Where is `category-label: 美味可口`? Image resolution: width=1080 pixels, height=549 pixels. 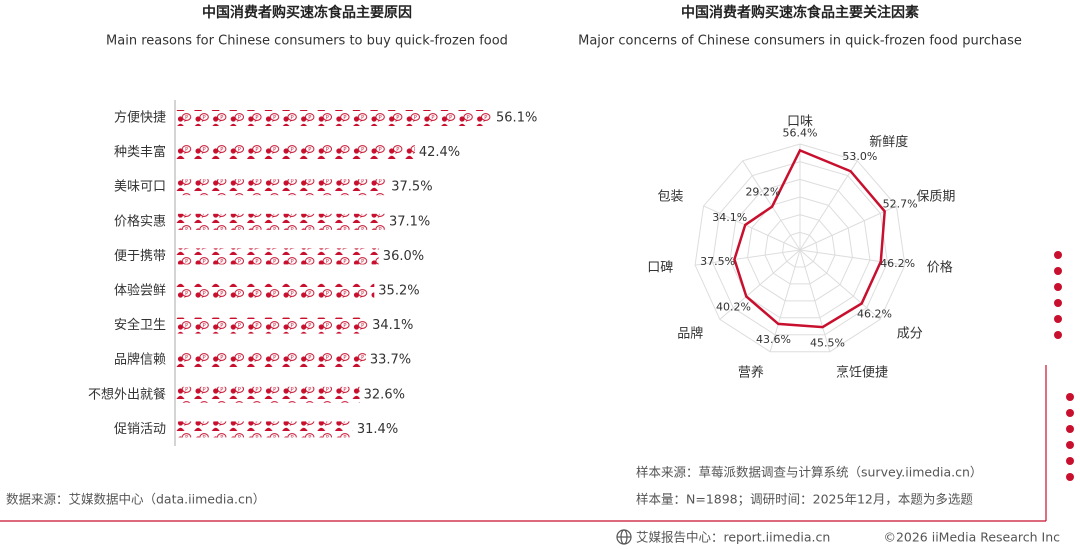 category-label: 美味可口 is located at coordinates (140, 187).